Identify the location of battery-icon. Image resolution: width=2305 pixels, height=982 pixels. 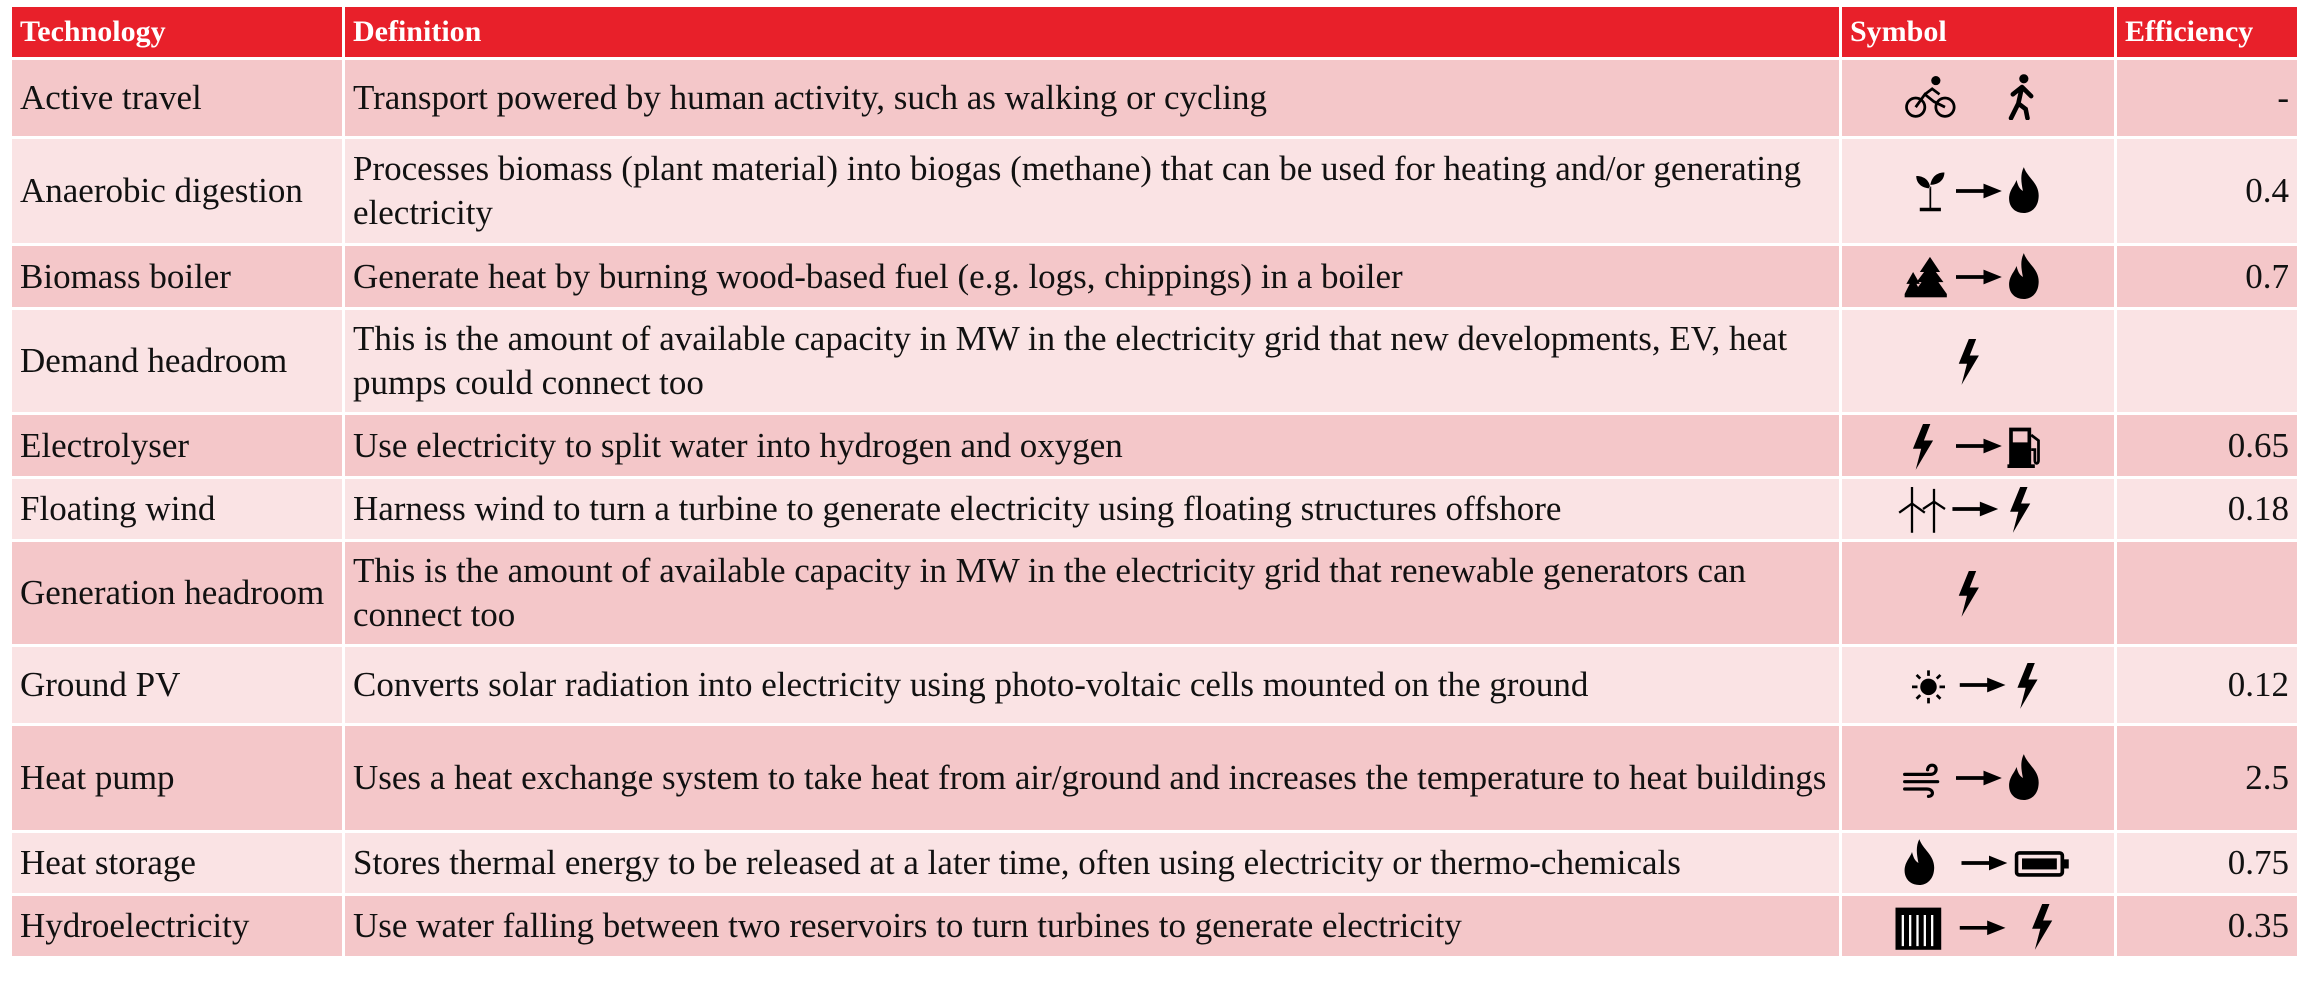
(2042, 864).